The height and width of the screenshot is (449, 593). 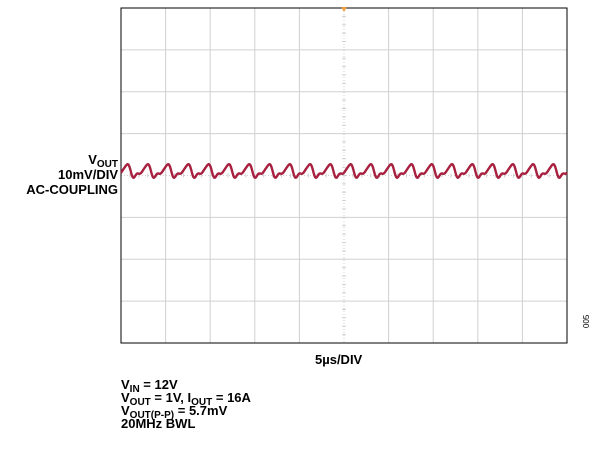 I want to click on channel-label: VOUT 10mV/DIV AC-COUPLING, so click(x=72, y=174).